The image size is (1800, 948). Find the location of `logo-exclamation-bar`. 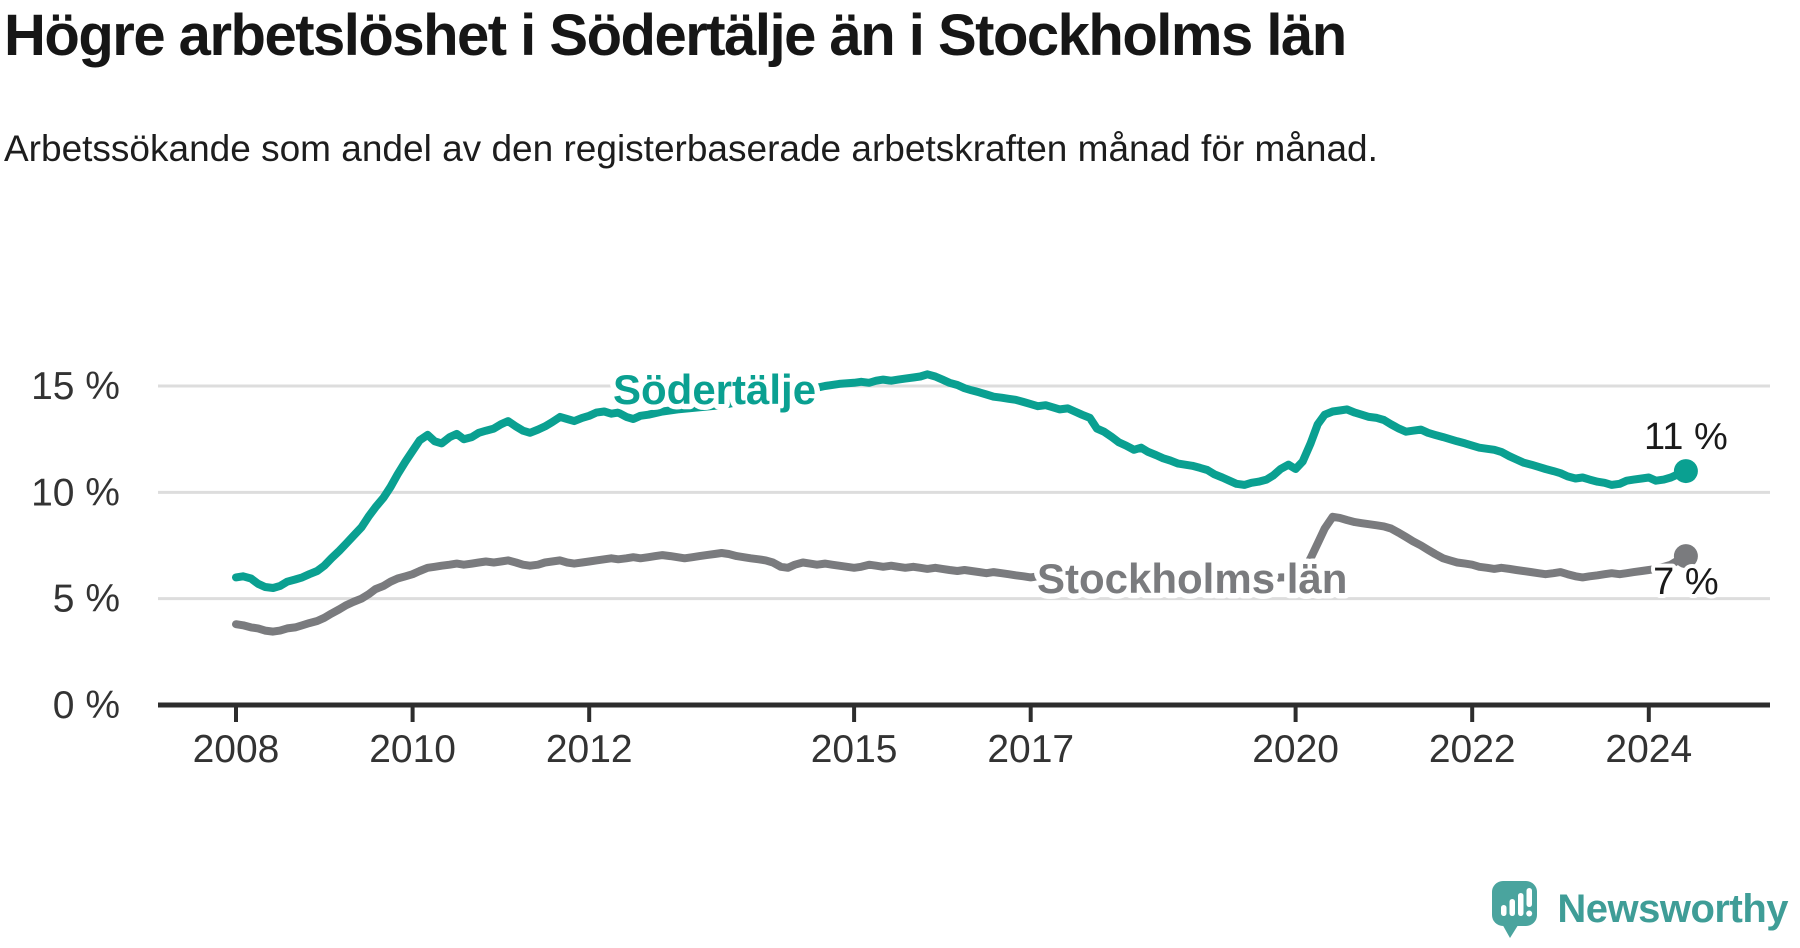

logo-exclamation-bar is located at coordinates (1529, 897).